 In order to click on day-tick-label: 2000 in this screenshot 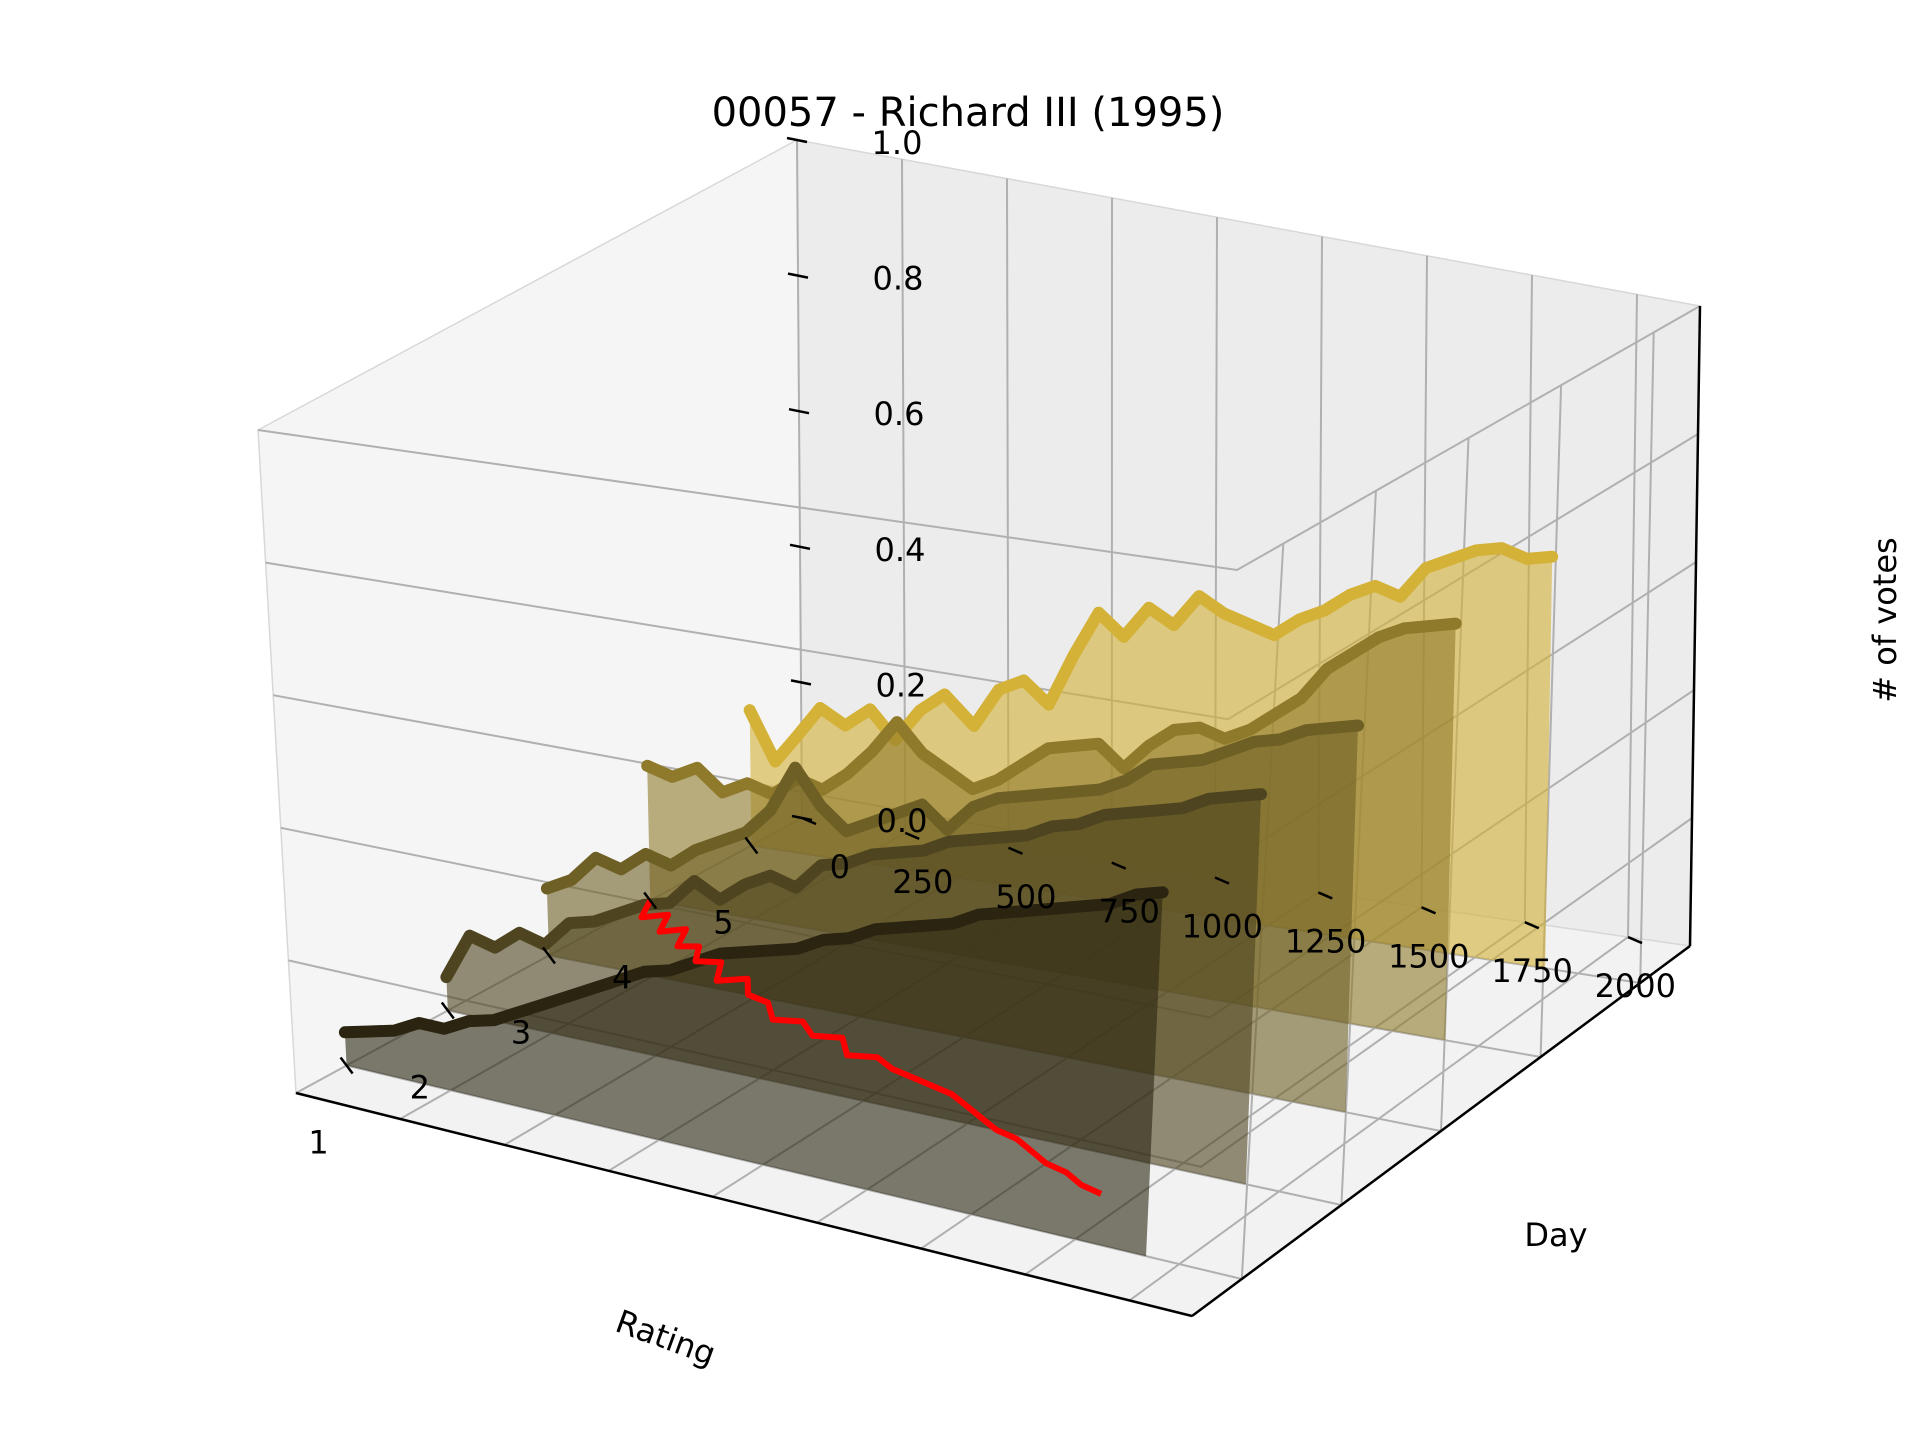, I will do `click(1635, 986)`.